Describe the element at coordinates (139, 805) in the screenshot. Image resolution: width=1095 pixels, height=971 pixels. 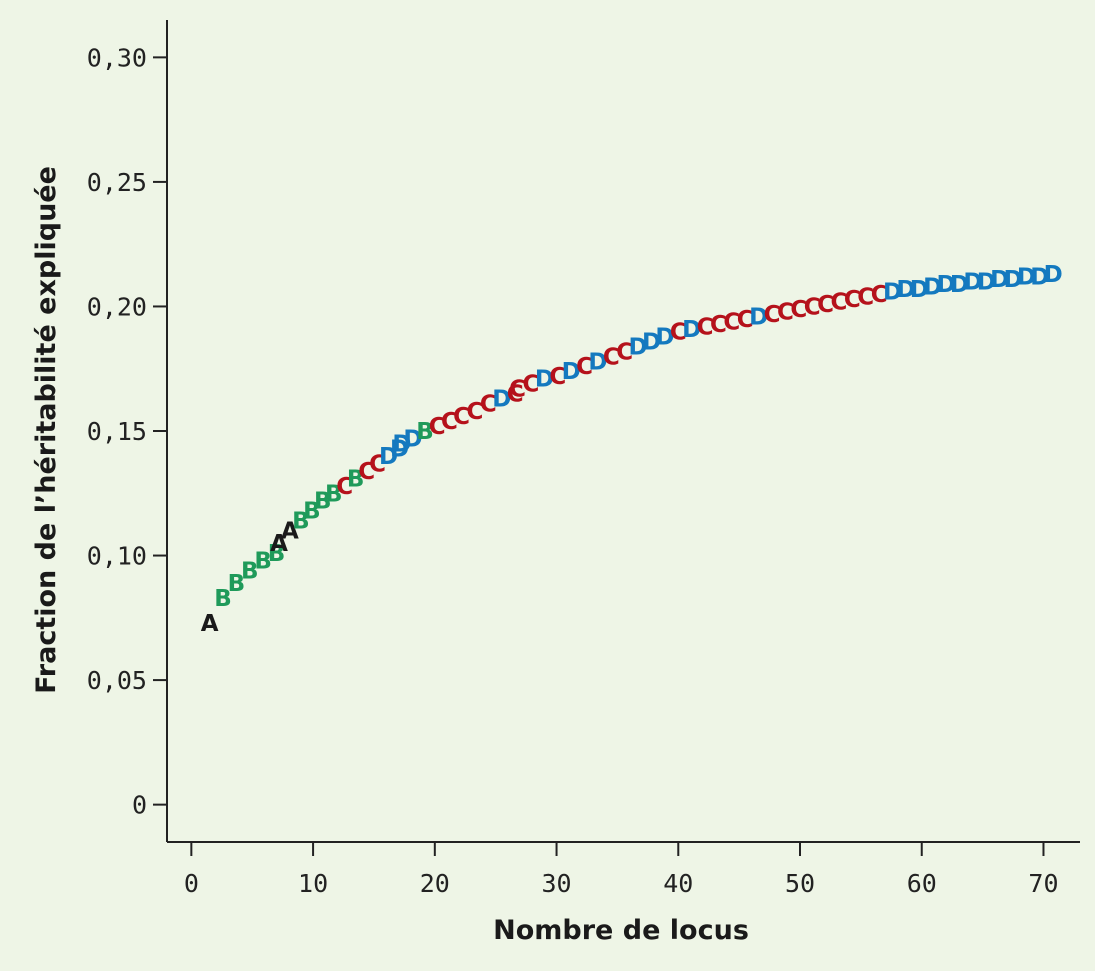
I see `y-tick-label: 0` at that location.